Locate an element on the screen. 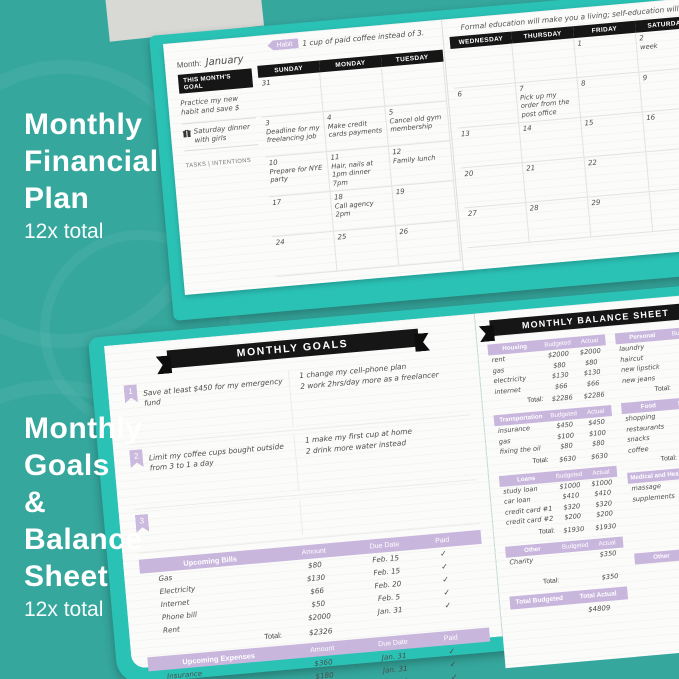  calendar-cell: 10 Prepare for NYE party is located at coordinates (298, 175).